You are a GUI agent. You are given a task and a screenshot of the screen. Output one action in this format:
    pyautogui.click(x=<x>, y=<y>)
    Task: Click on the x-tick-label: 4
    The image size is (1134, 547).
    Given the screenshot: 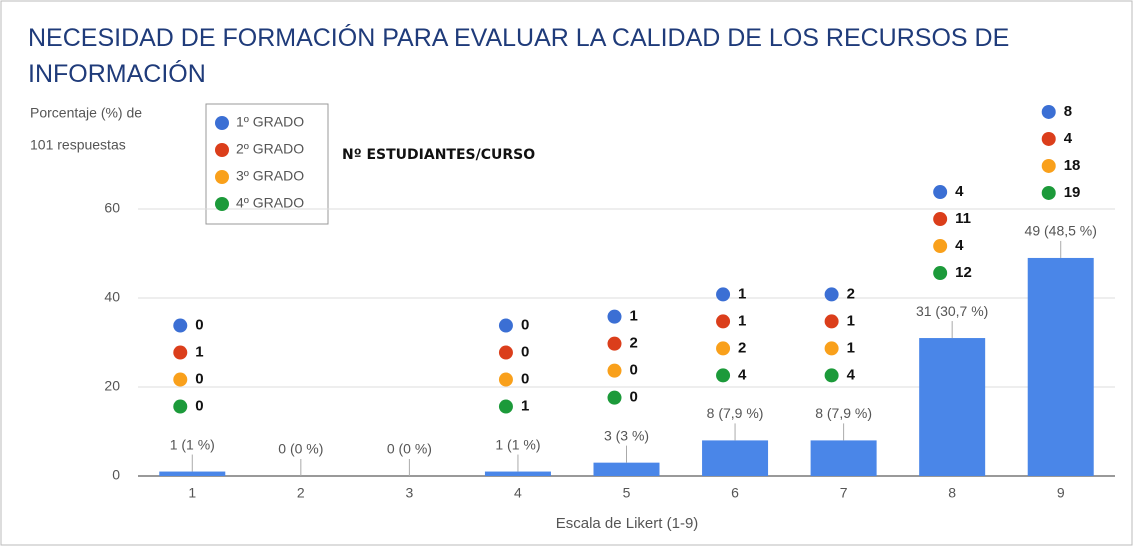 What is the action you would take?
    pyautogui.click(x=518, y=493)
    